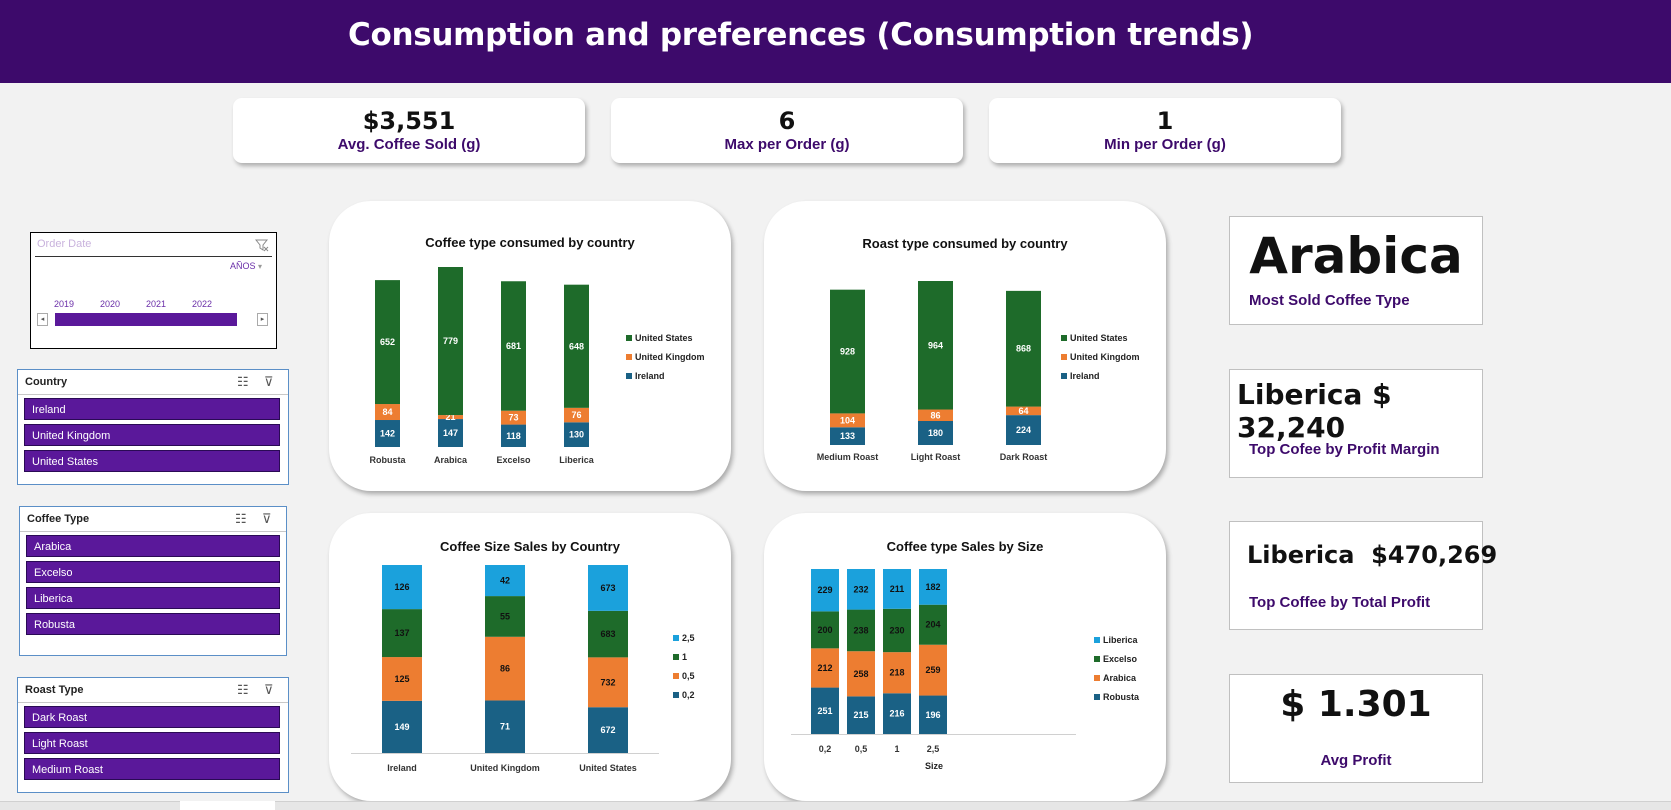  What do you see at coordinates (935, 415) in the screenshot?
I see `bar-united-kingdom-light-roast` at bounding box center [935, 415].